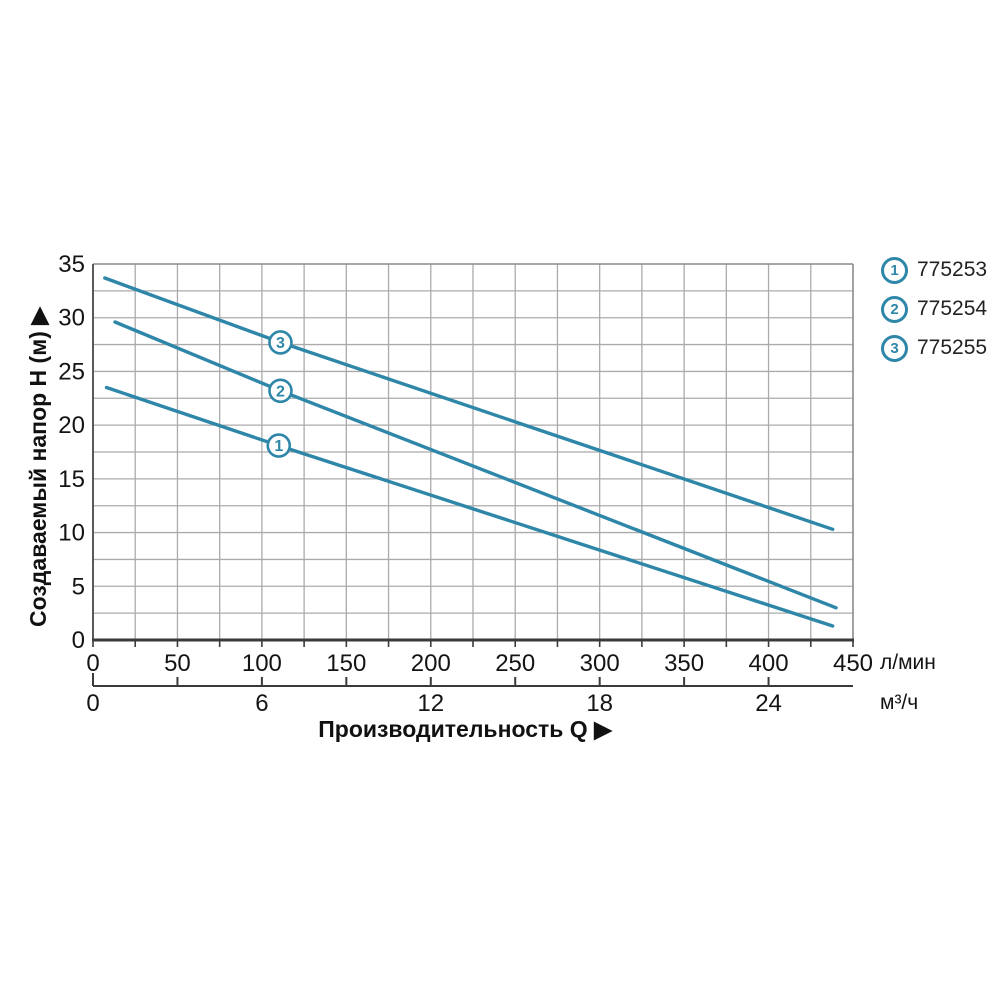  What do you see at coordinates (71, 371) in the screenshot?
I see `y-tick-label: 25` at bounding box center [71, 371].